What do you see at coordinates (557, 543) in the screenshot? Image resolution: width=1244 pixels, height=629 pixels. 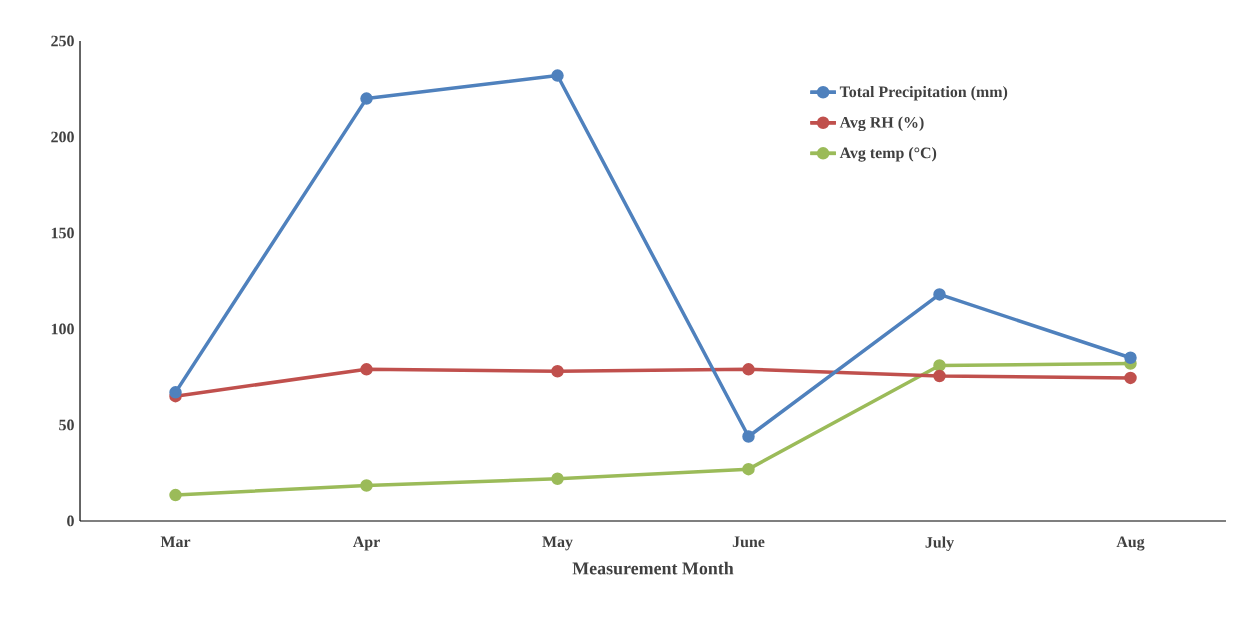 I see `x-tick-label: May` at bounding box center [557, 543].